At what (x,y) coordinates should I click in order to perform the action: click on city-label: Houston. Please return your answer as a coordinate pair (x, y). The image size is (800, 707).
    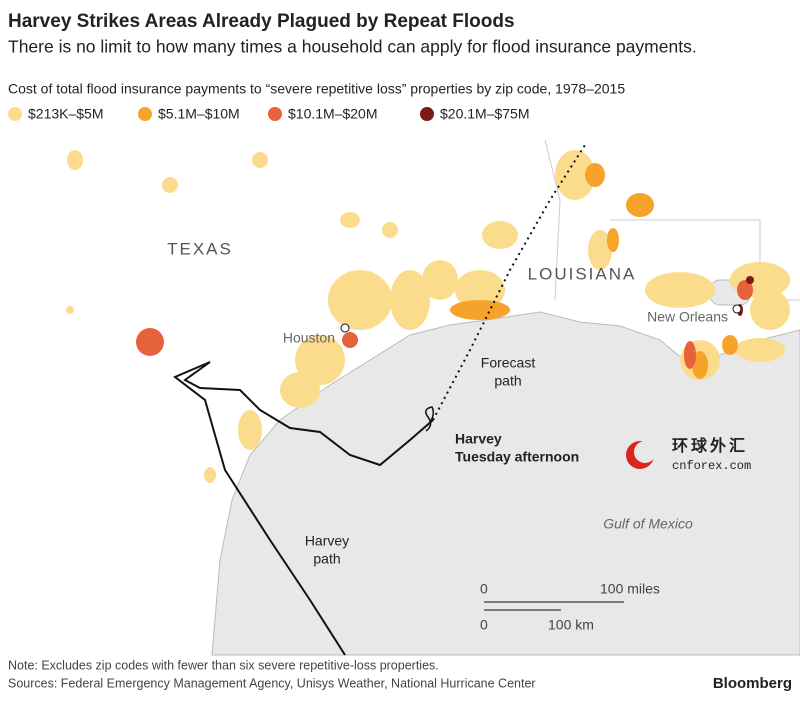
    Looking at the image, I should click on (309, 338).